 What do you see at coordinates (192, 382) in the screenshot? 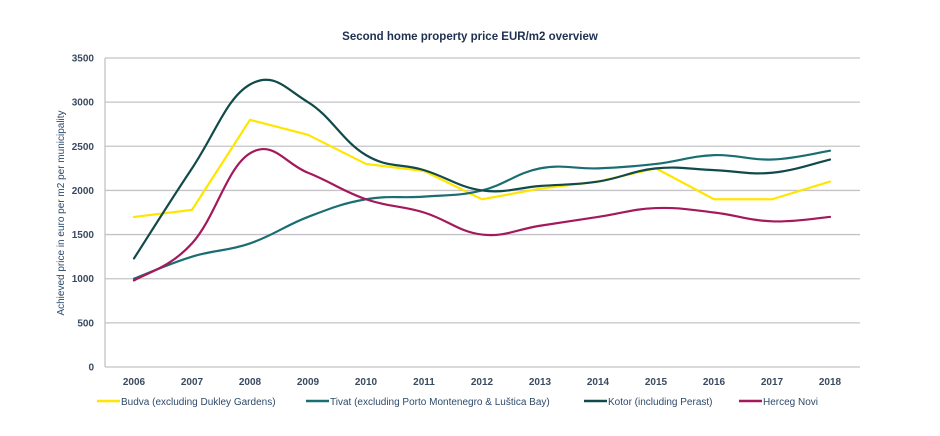
I see `x-tick-label: 2007` at bounding box center [192, 382].